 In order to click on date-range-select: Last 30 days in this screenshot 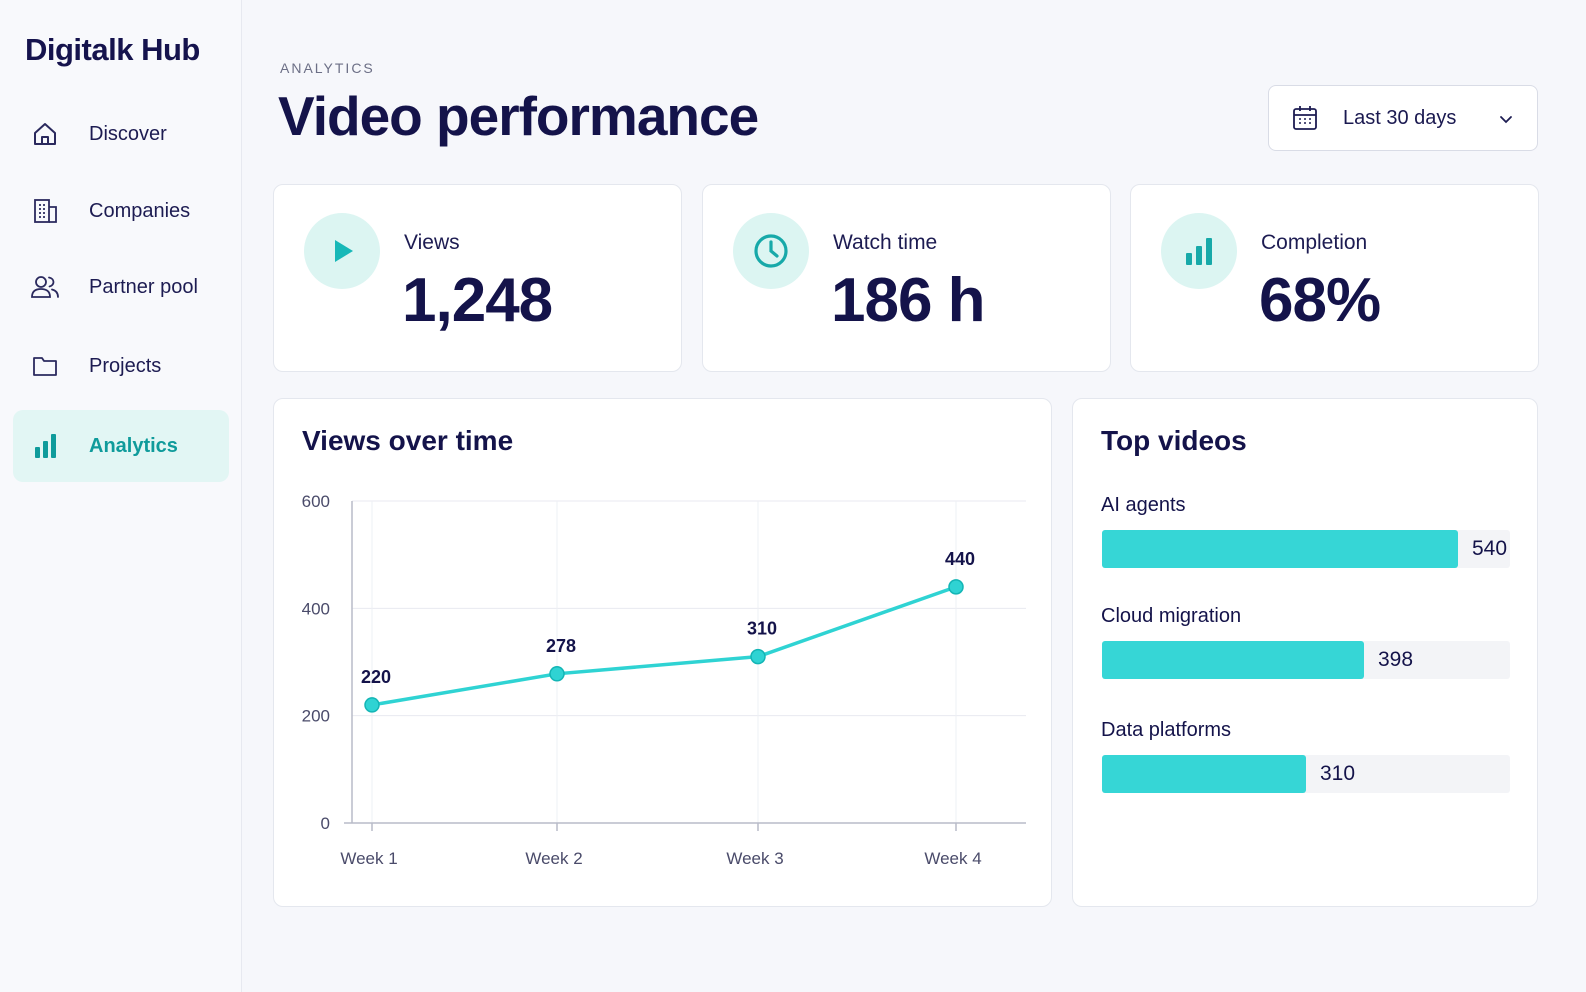, I will do `click(1403, 118)`.